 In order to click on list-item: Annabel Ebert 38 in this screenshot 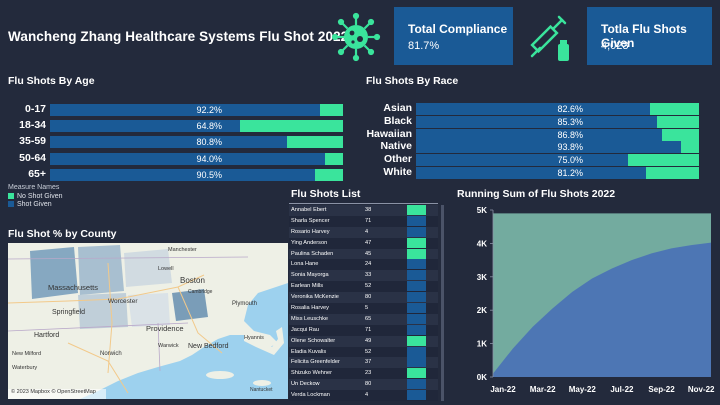, I will do `click(363, 210)`.